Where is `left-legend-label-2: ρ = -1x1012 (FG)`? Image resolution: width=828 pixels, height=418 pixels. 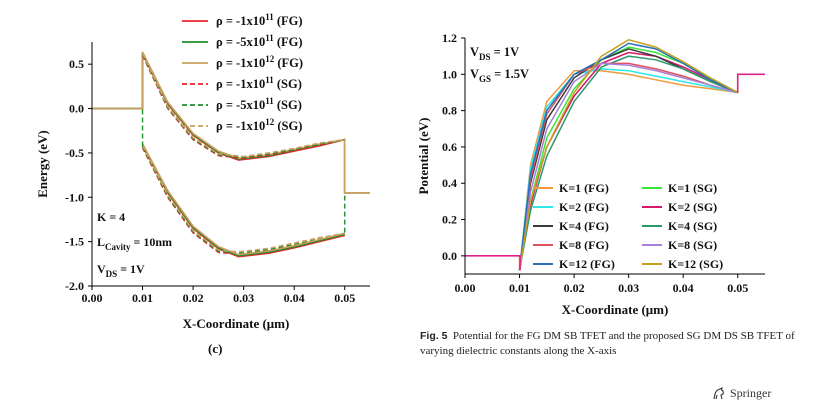
left-legend-label-2: ρ = -1x1012 (FG) is located at coordinates (259, 62).